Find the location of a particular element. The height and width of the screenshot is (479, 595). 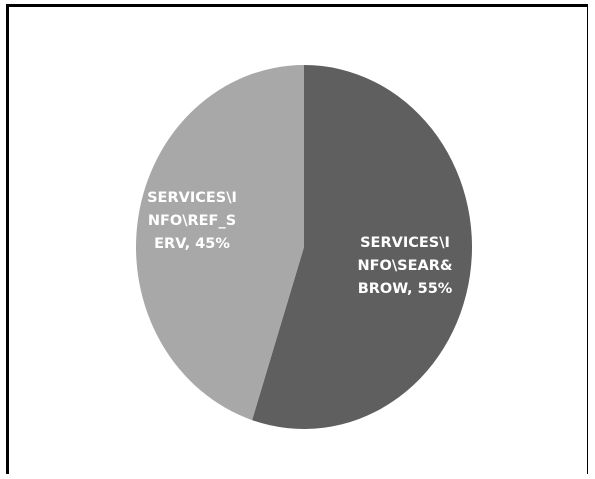

pie-slice-label-1: SERVICES\I NFO\REF_S ERV, 45% is located at coordinates (192, 221).